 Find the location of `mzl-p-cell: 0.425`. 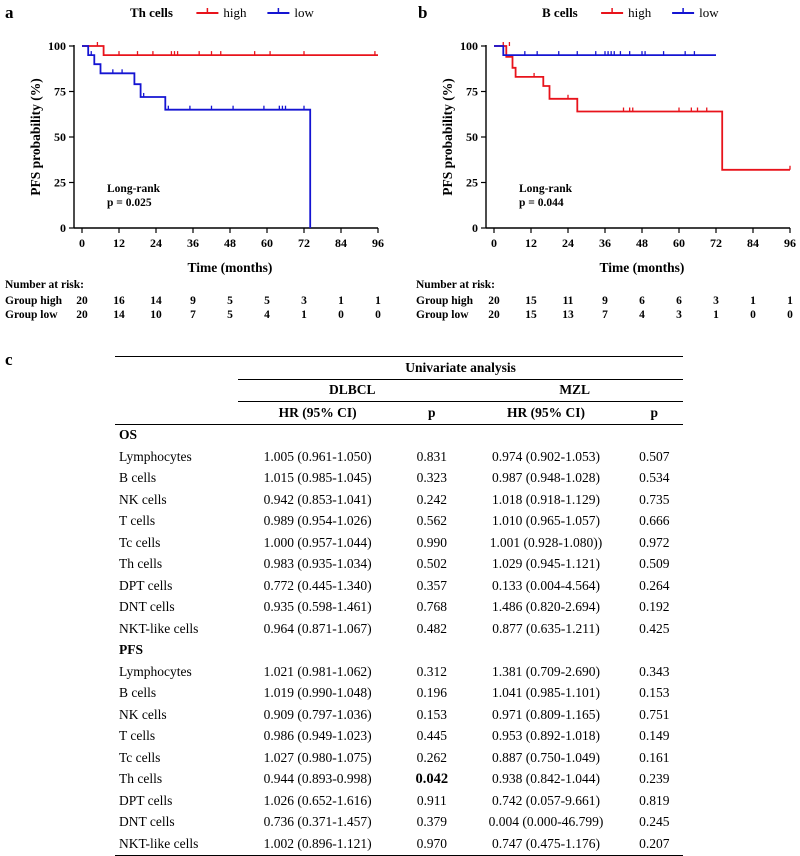

mzl-p-cell: 0.425 is located at coordinates (654, 628).